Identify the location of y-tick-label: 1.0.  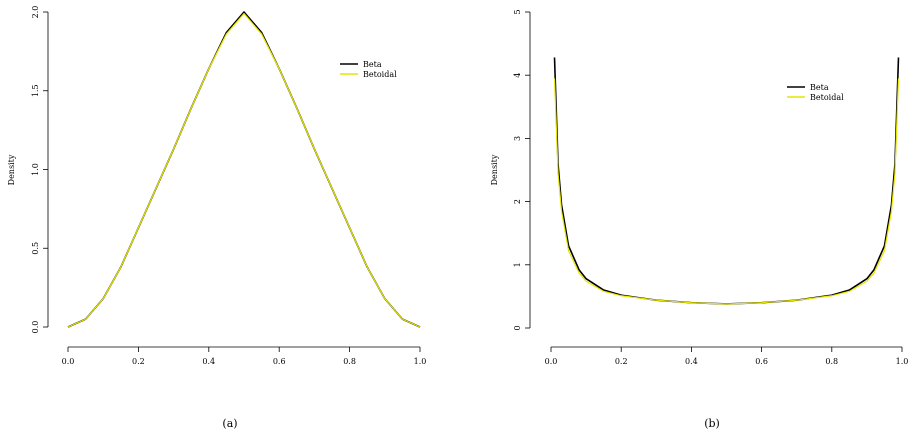
(35, 169).